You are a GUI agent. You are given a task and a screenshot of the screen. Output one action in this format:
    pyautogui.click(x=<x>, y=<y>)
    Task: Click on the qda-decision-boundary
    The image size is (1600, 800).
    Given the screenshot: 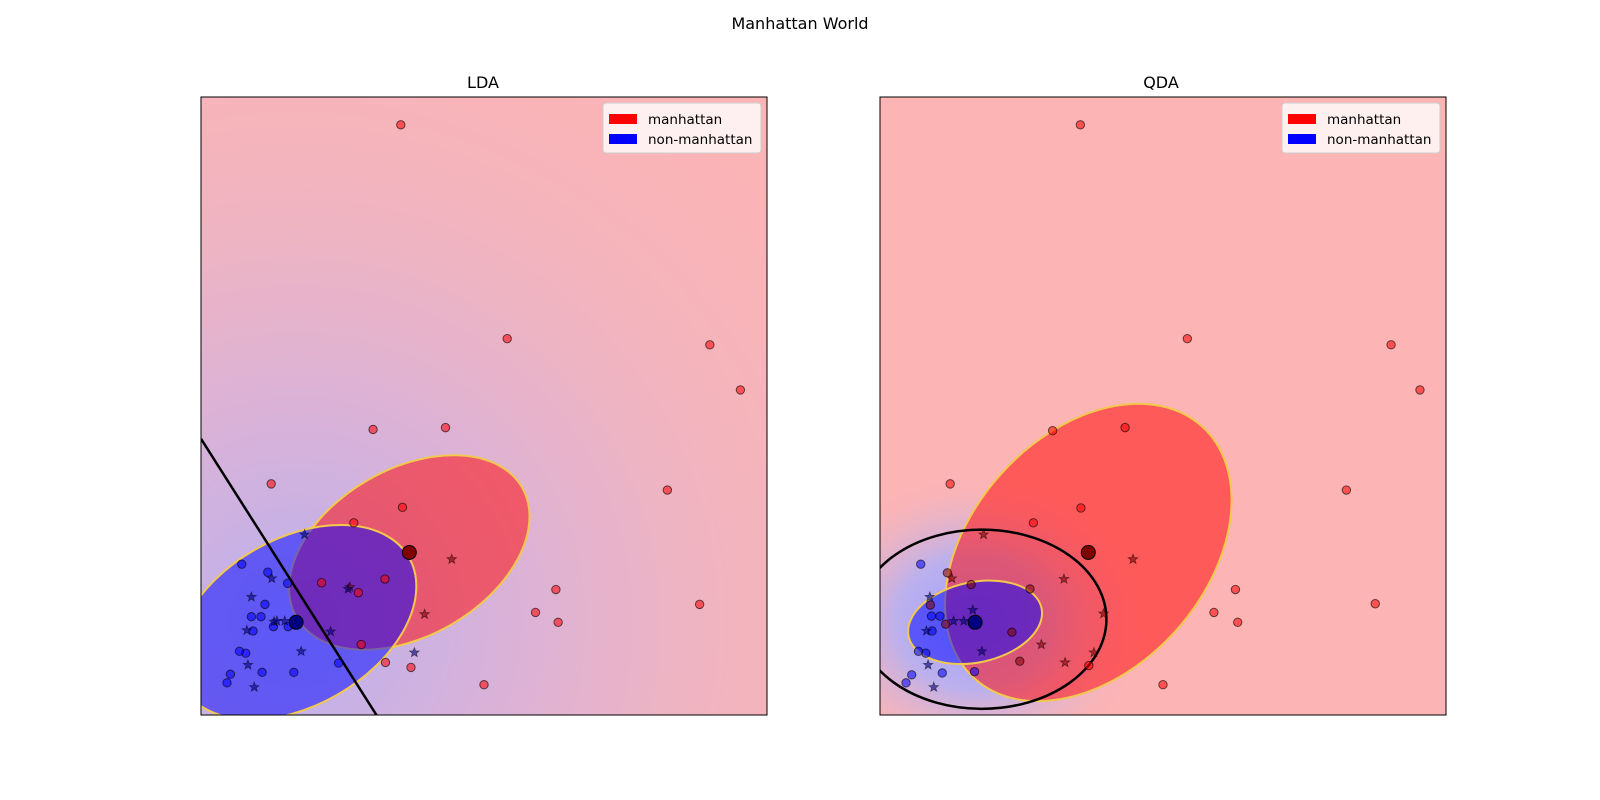 What is the action you would take?
    pyautogui.click(x=994, y=619)
    